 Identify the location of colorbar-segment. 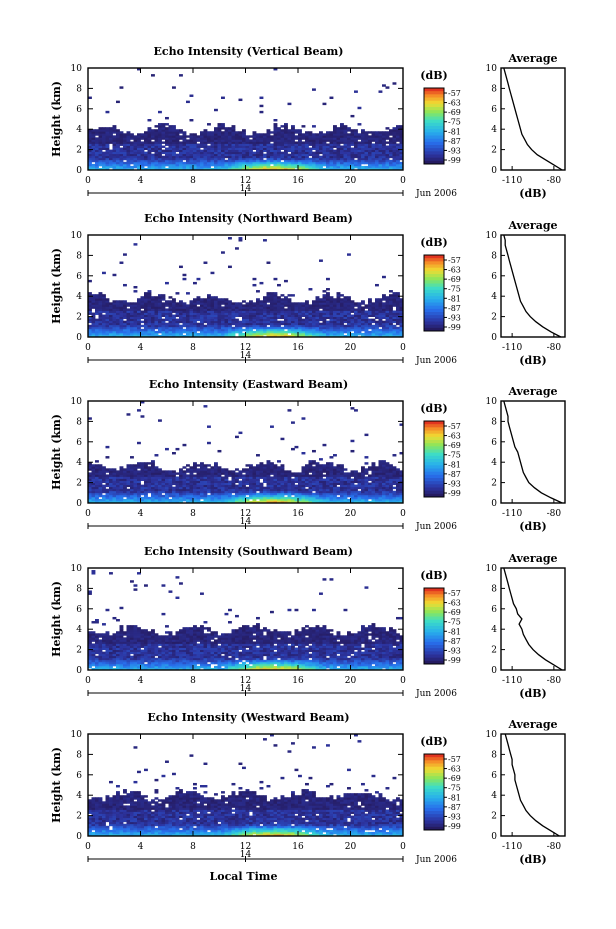
(434, 291).